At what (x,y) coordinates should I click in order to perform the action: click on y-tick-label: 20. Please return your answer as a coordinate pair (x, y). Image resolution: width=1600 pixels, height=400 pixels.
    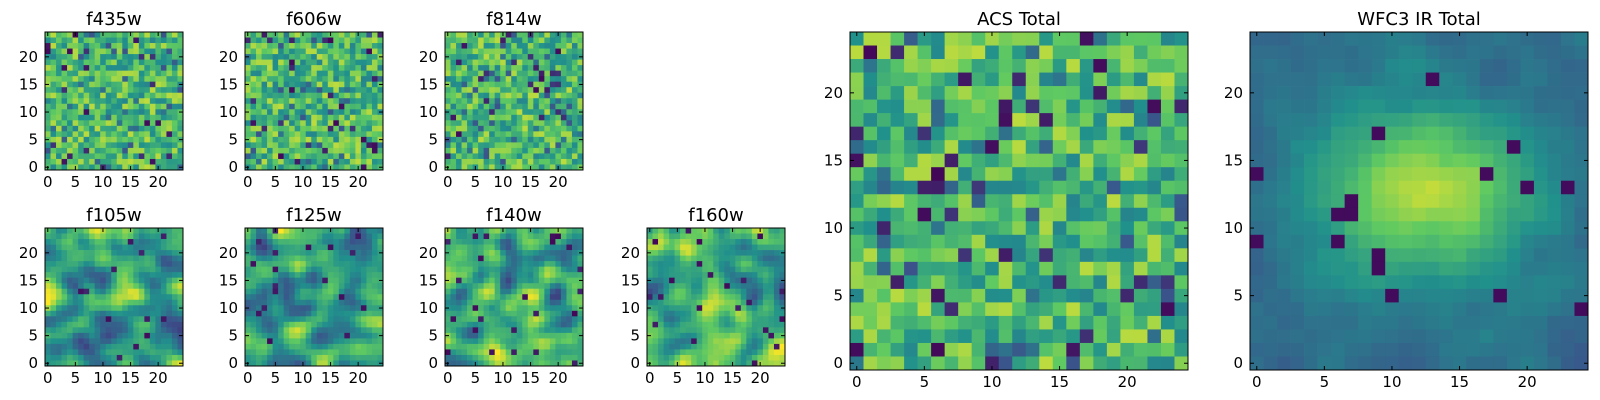
    Looking at the image, I should click on (428, 57).